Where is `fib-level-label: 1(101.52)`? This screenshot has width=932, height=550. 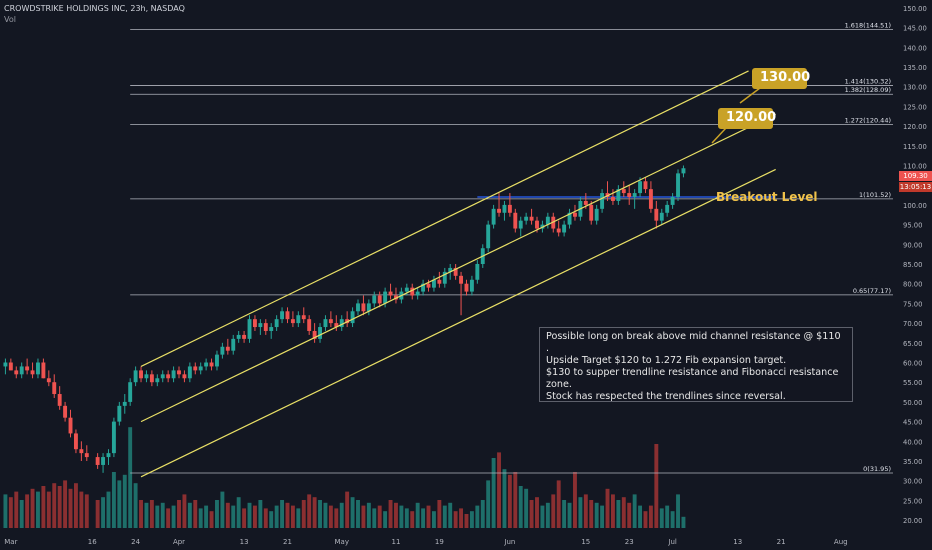
fib-level-label: 1(101.52) is located at coordinates (875, 195).